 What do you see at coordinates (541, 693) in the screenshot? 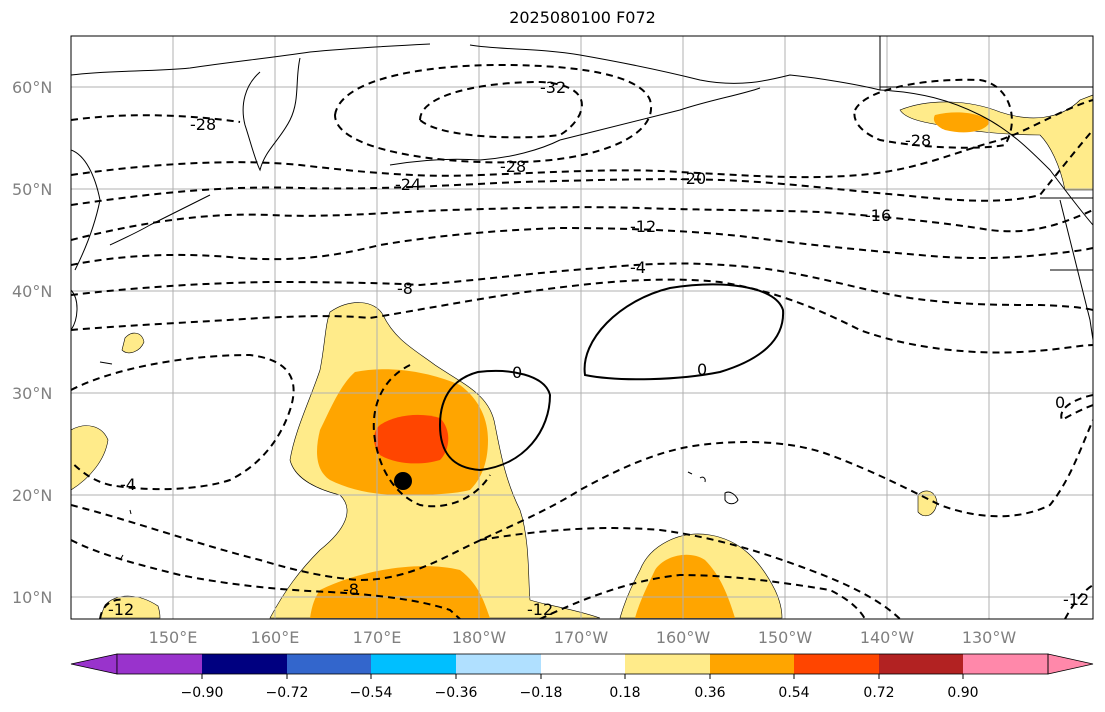
I see `colorbar-label: −0.18` at bounding box center [541, 693].